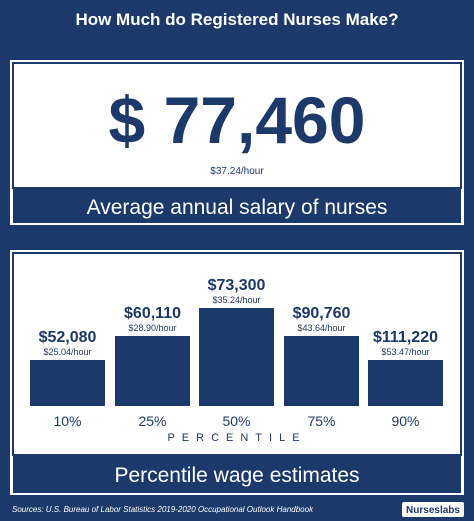 Image resolution: width=474 pixels, height=521 pixels. I want to click on percentile-label: 25%, so click(152, 421).